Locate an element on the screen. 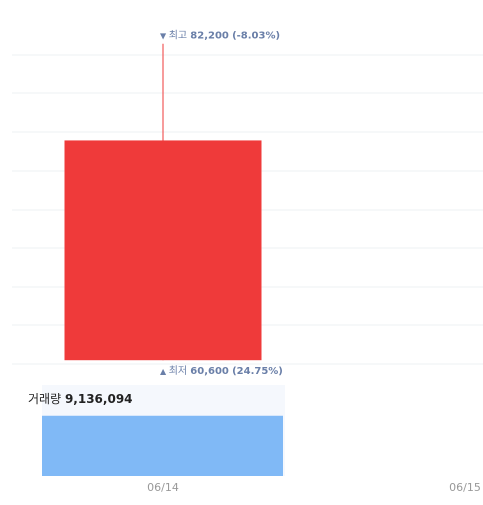 Image resolution: width=483 pixels, height=505 pixels. volume-label: 거래량 9,136,094 is located at coordinates (80, 399).